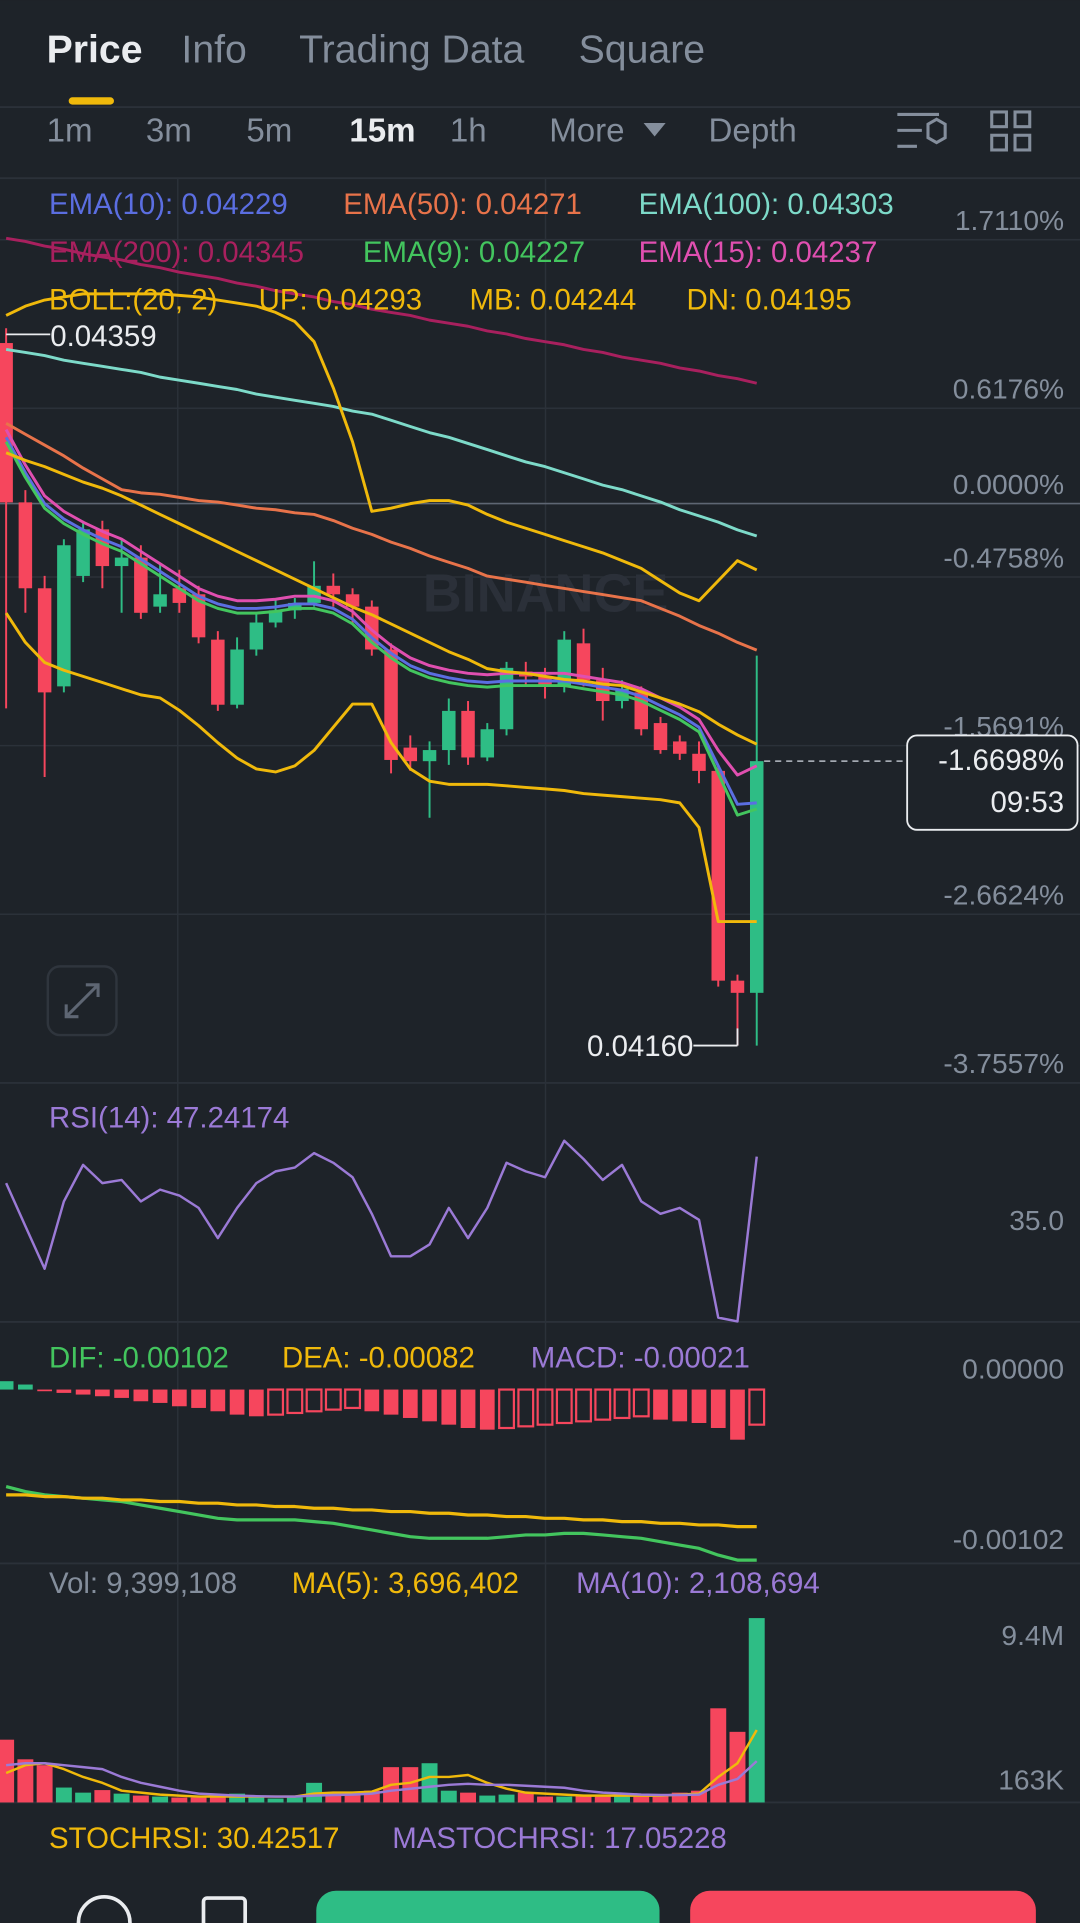  I want to click on tab: Info, so click(213, 49).